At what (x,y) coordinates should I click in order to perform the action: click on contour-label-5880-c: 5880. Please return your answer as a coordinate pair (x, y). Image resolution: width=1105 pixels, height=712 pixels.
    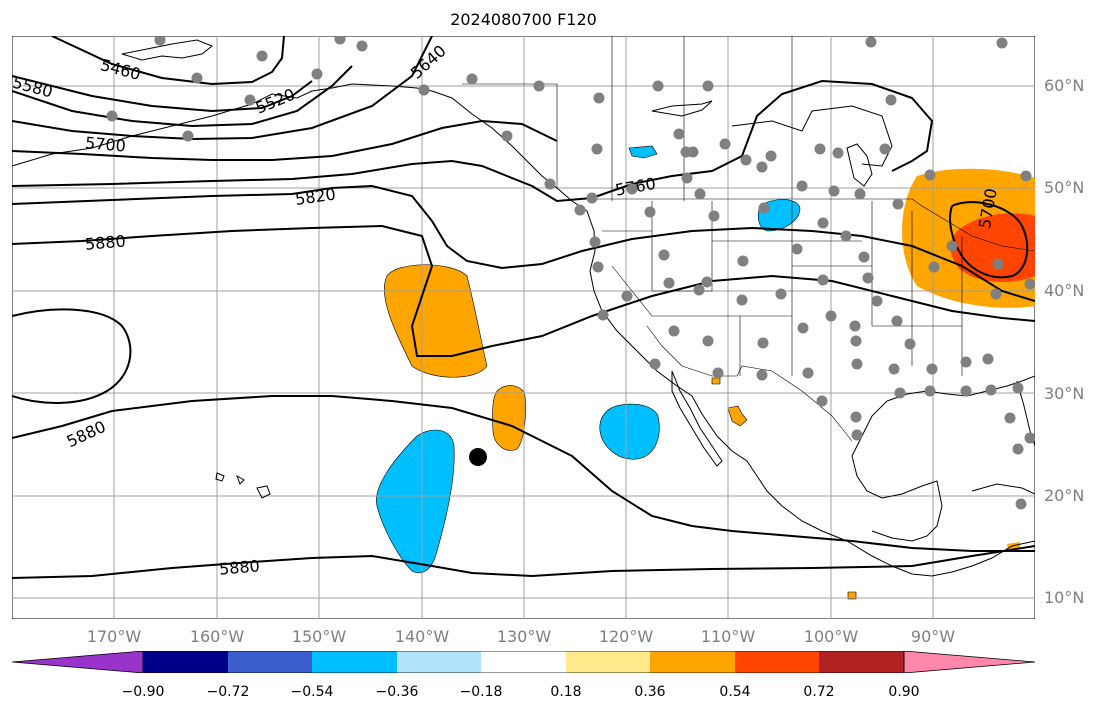
    Looking at the image, I should click on (239, 567).